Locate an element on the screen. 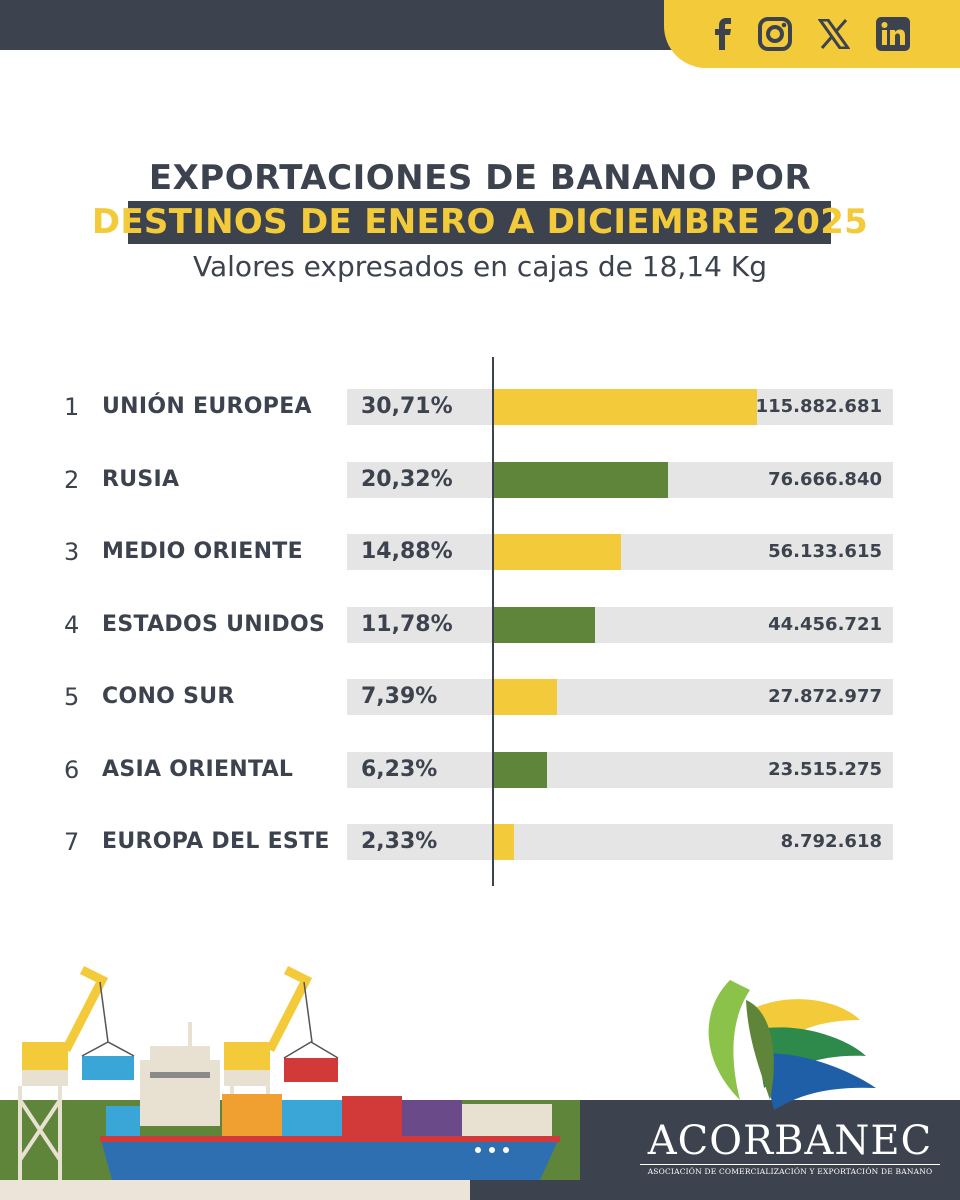  chart-row: 3 MEDIO ORIENTE 14,88% 56.133.615 is located at coordinates (480, 552).